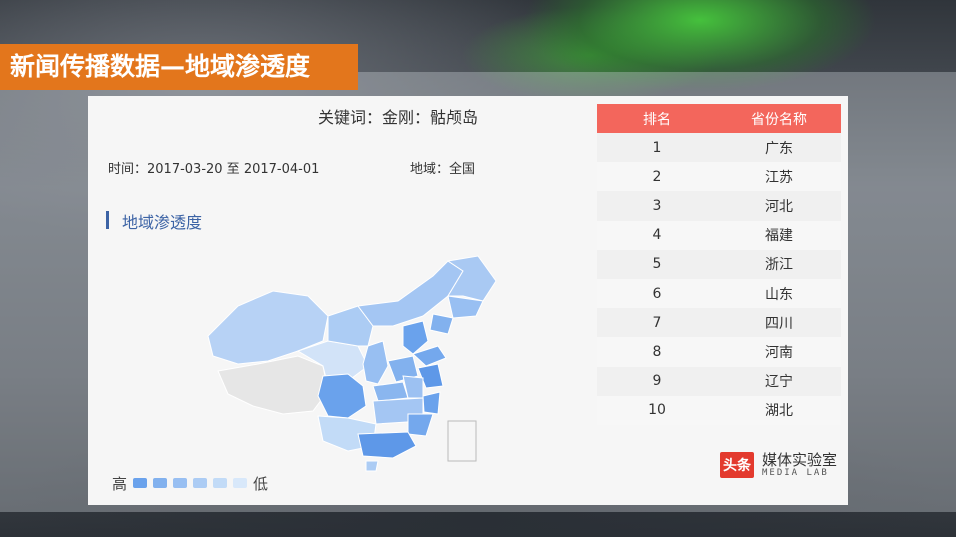 The width and height of the screenshot is (956, 537). What do you see at coordinates (431, 403) in the screenshot?
I see `map-region-zhejiang` at bounding box center [431, 403].